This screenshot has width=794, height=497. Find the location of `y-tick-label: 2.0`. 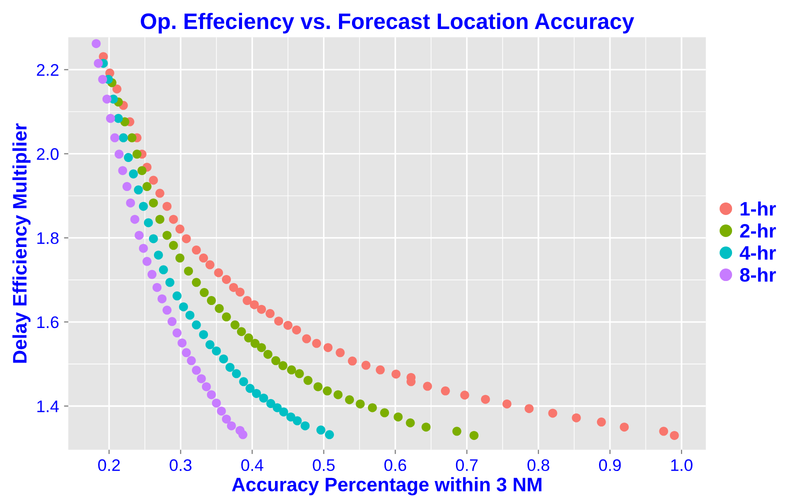

y-tick-label: 2.0 is located at coordinates (47, 154).